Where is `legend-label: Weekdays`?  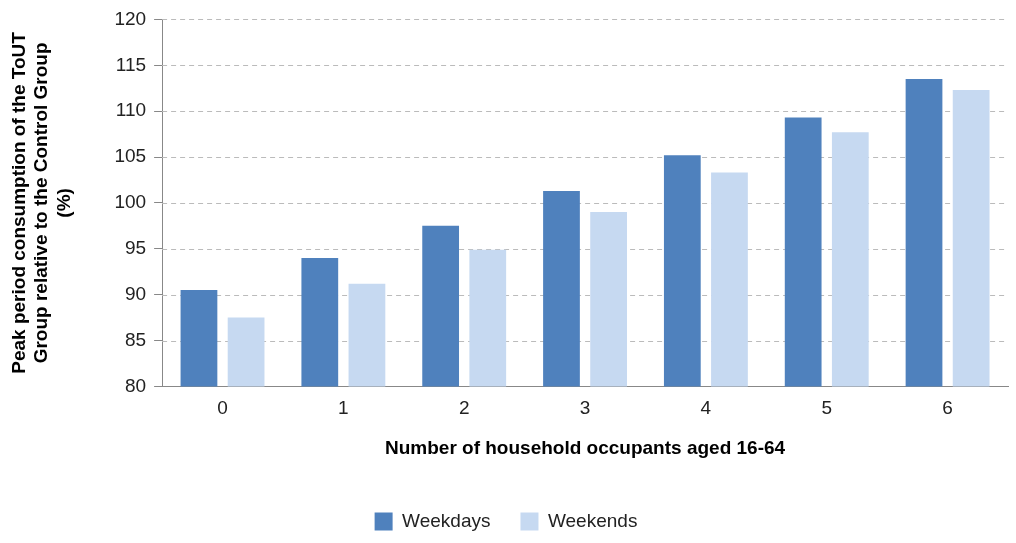 legend-label: Weekdays is located at coordinates (446, 520).